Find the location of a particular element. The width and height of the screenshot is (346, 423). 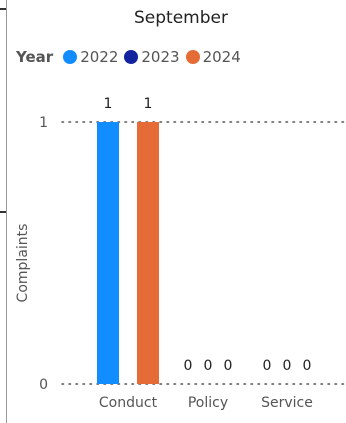

legend-label: 2023 is located at coordinates (160, 57).